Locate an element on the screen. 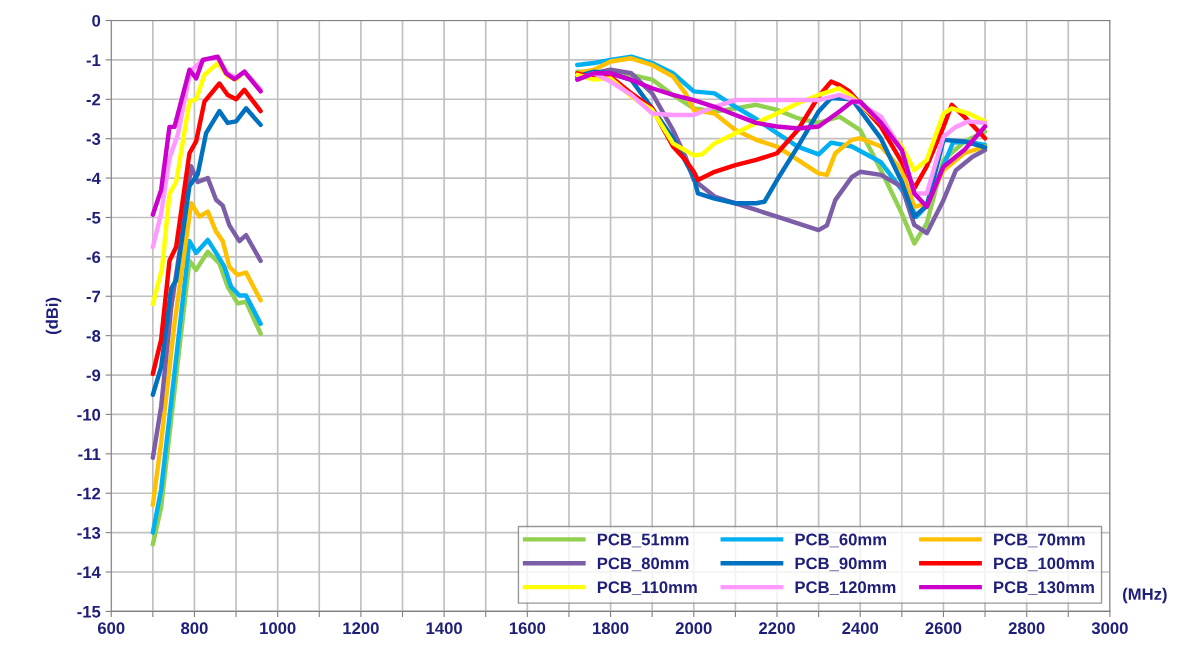 This screenshot has width=1196, height=661. y-tick-label: -11 is located at coordinates (89, 454).